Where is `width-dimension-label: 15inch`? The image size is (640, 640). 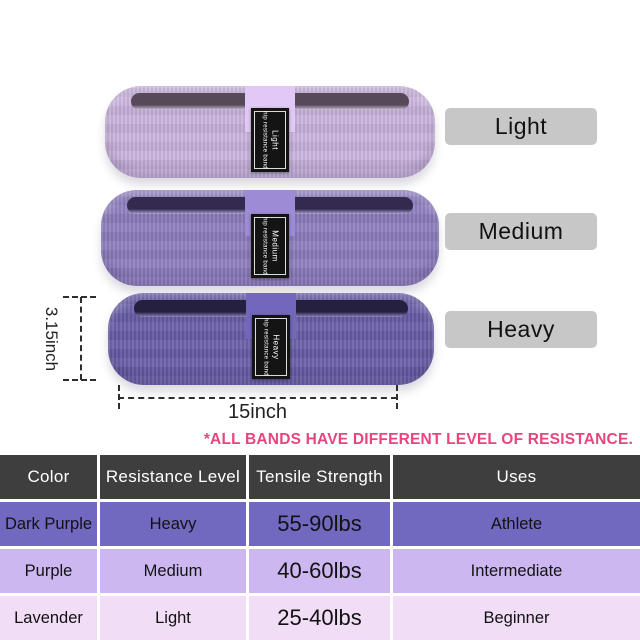 width-dimension-label: 15inch is located at coordinates (257, 412).